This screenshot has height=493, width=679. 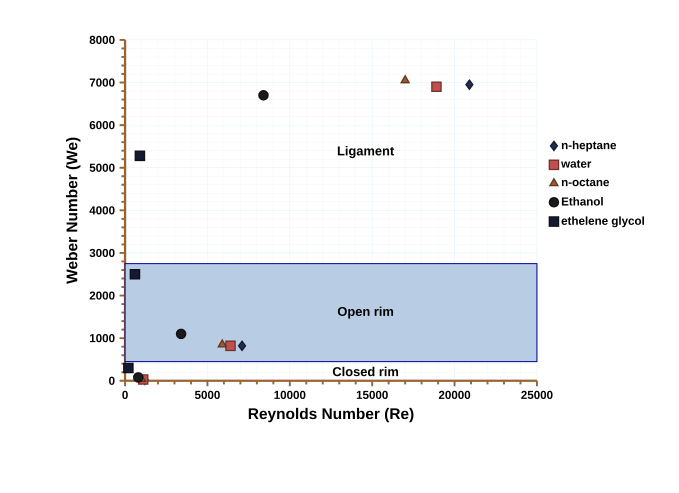 What do you see at coordinates (125, 394) in the screenshot?
I see `x-tick-label: 0` at bounding box center [125, 394].